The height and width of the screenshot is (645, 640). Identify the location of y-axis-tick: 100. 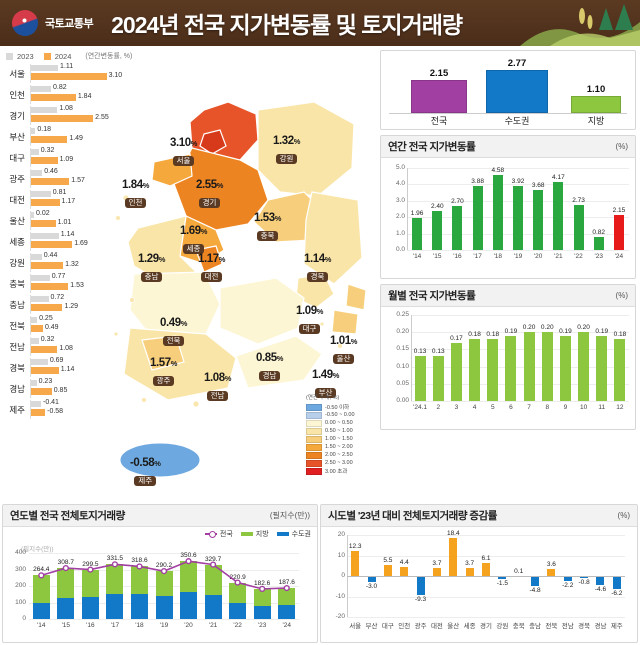
(20, 602).